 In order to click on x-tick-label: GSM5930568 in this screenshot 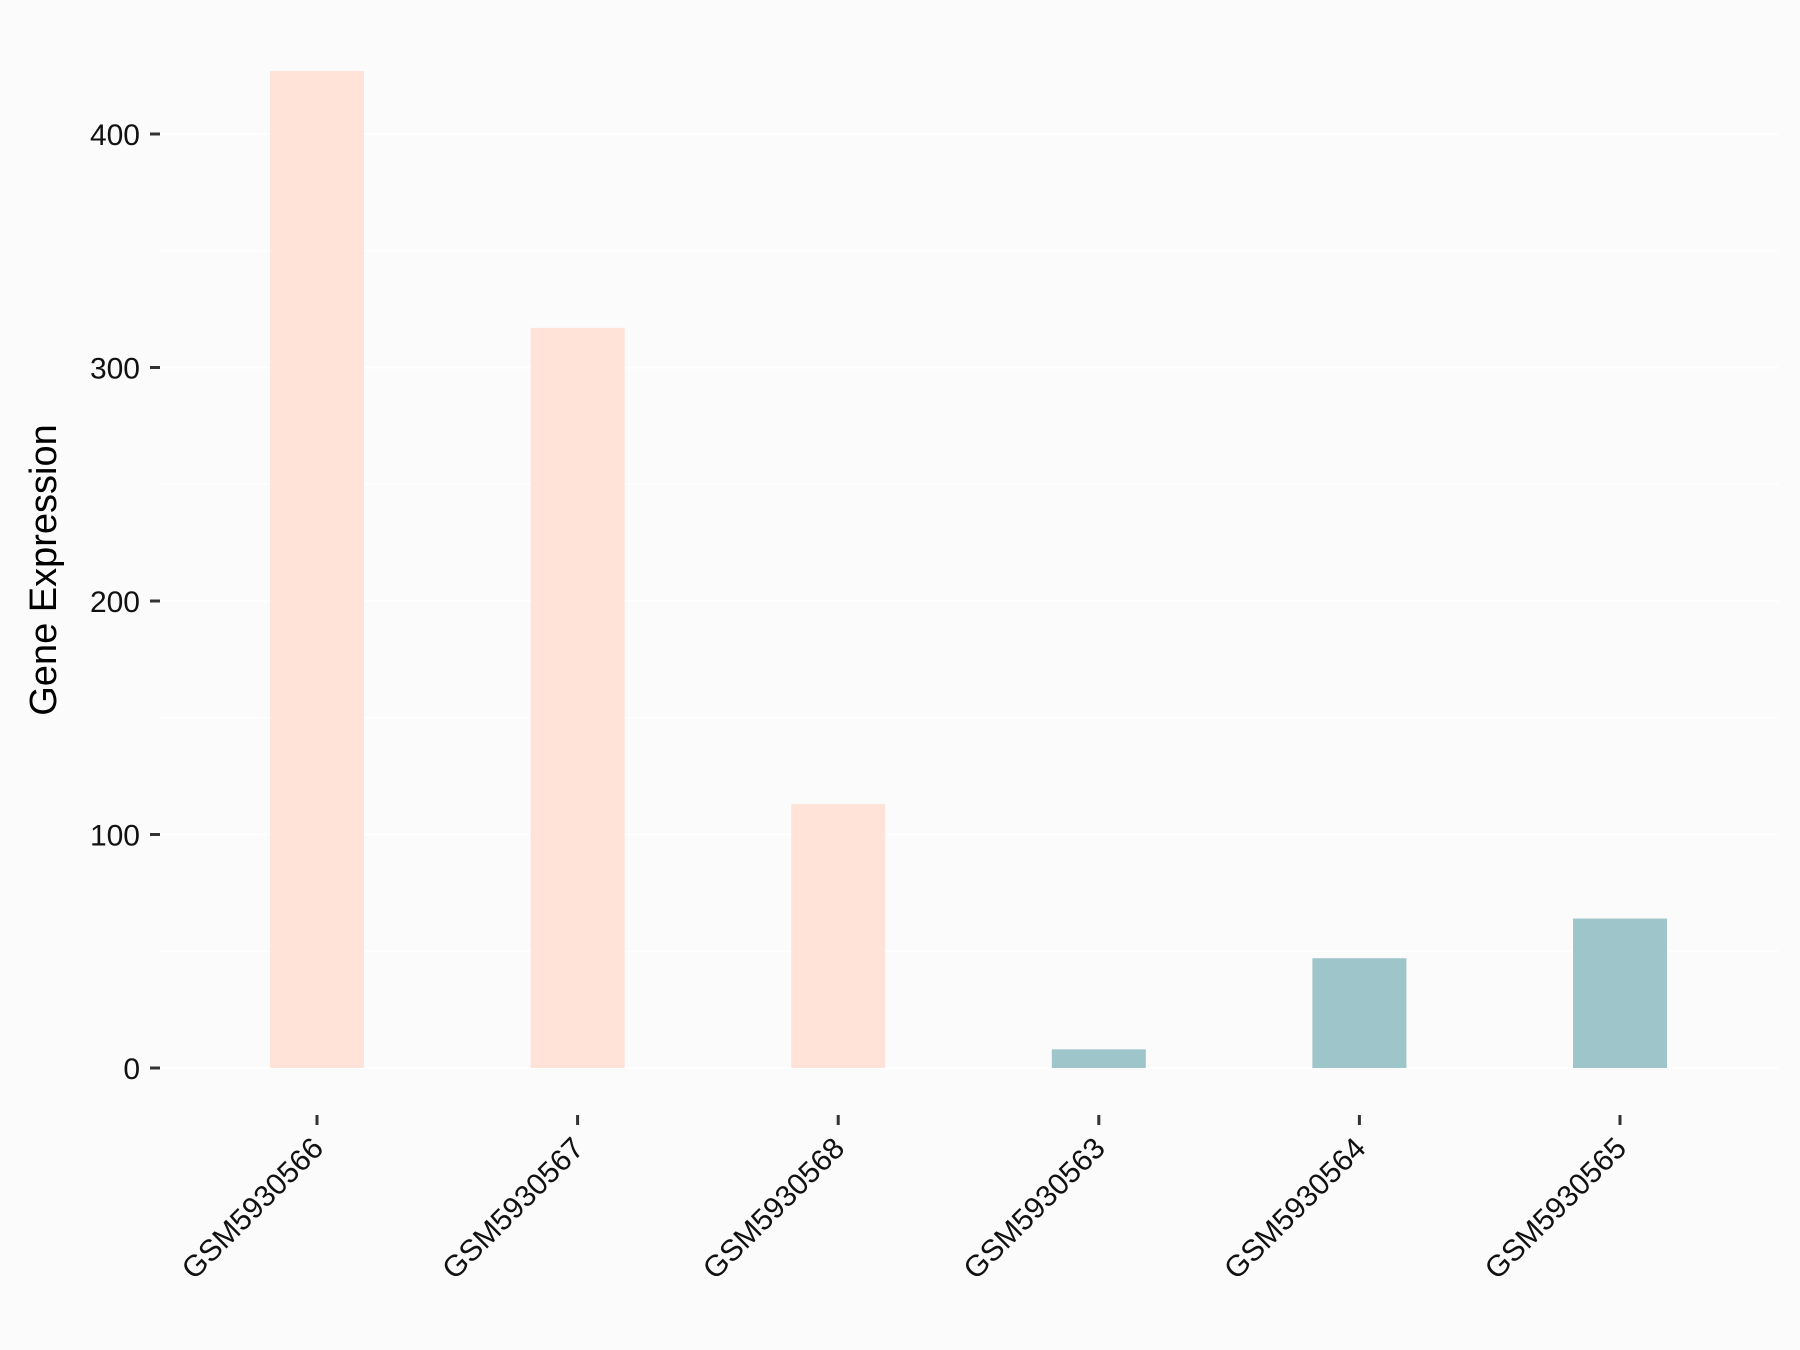, I will do `click(774, 1209)`.